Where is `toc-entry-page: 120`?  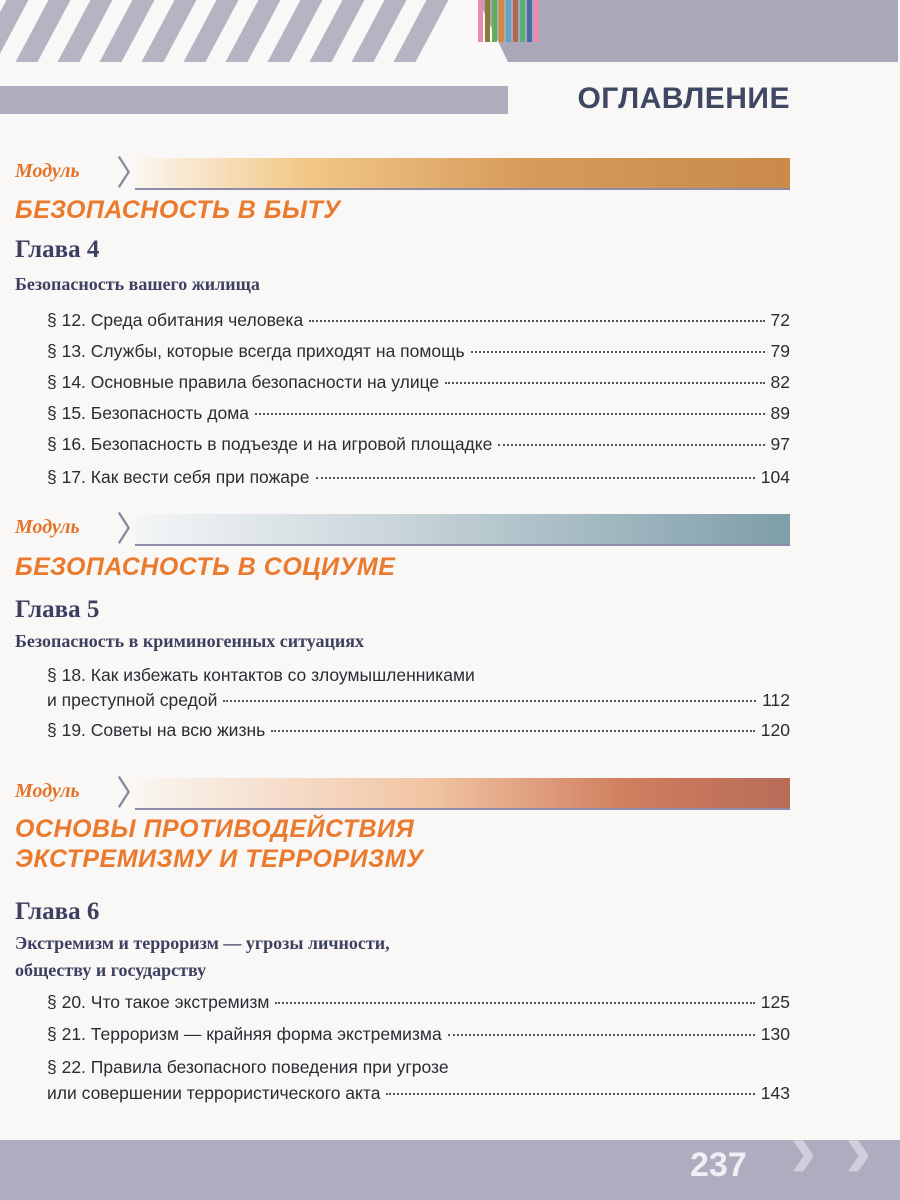 toc-entry-page: 120 is located at coordinates (775, 730).